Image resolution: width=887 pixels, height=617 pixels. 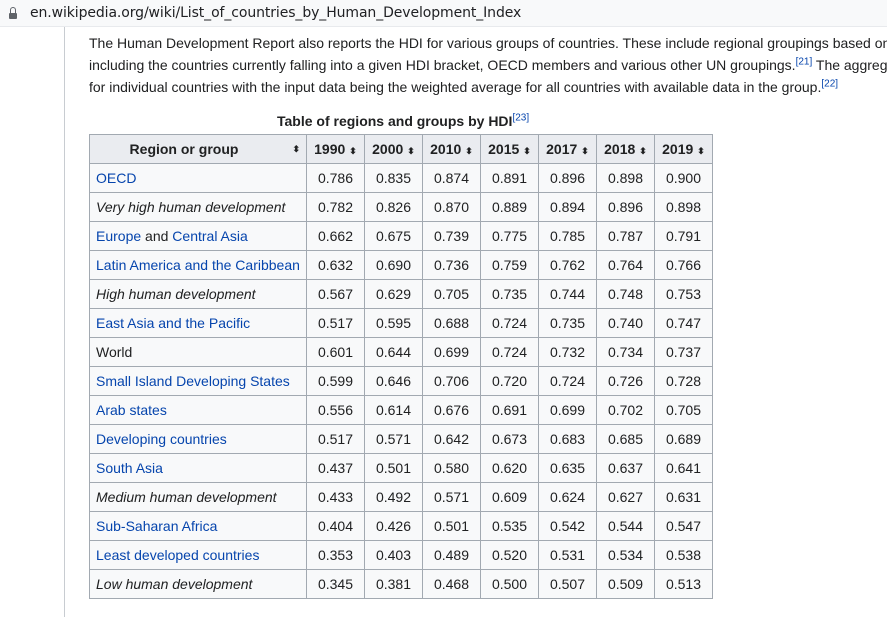 I want to click on caption-text: Table of regions and groups by HDI, so click(x=395, y=121).